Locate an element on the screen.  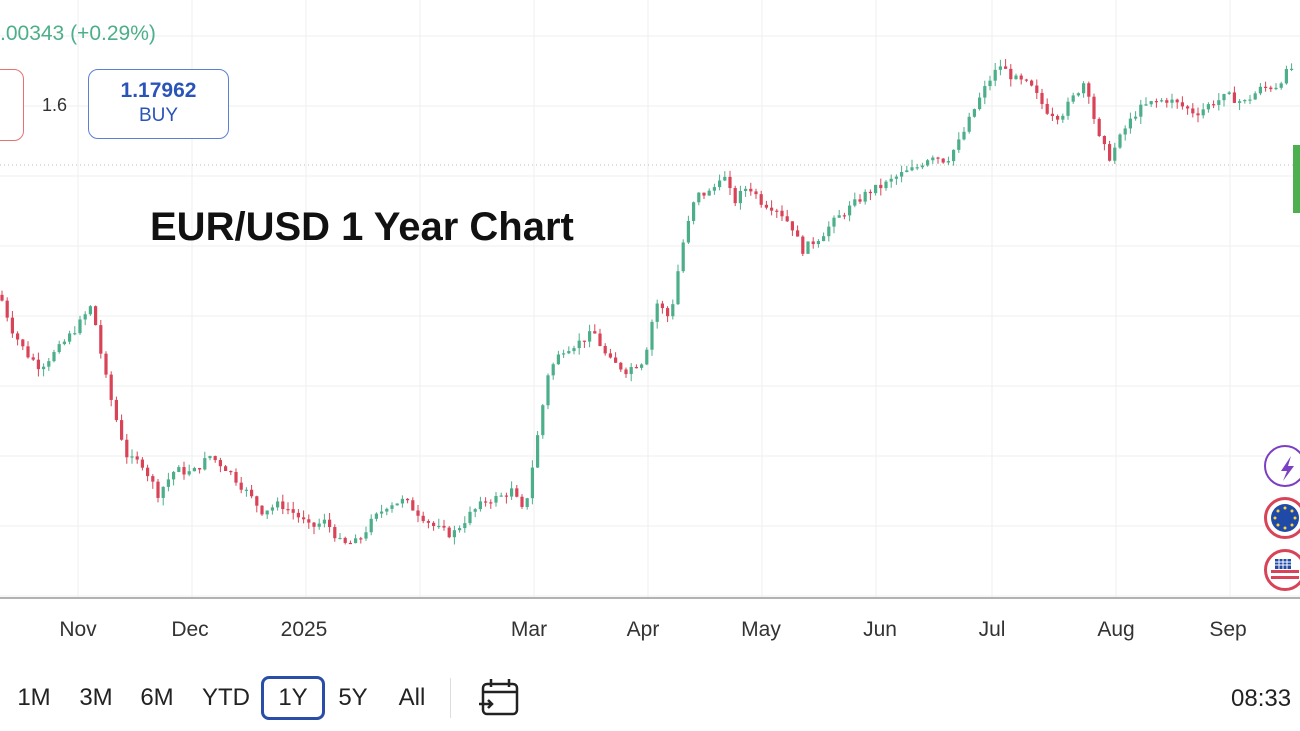
x-tick-label: Mar is located at coordinates (529, 629).